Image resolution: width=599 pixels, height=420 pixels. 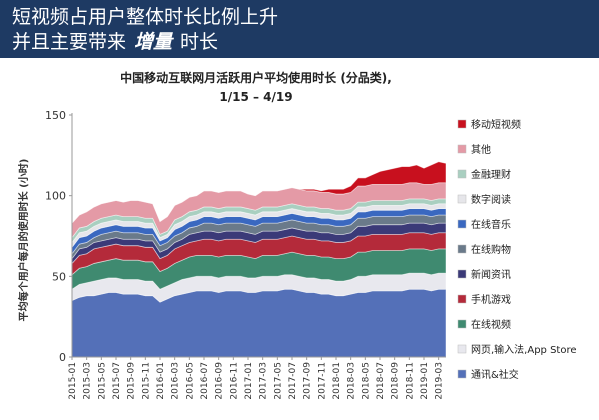 I want to click on chart-subtitle: 1/15 – 4/19, so click(x=255, y=97).